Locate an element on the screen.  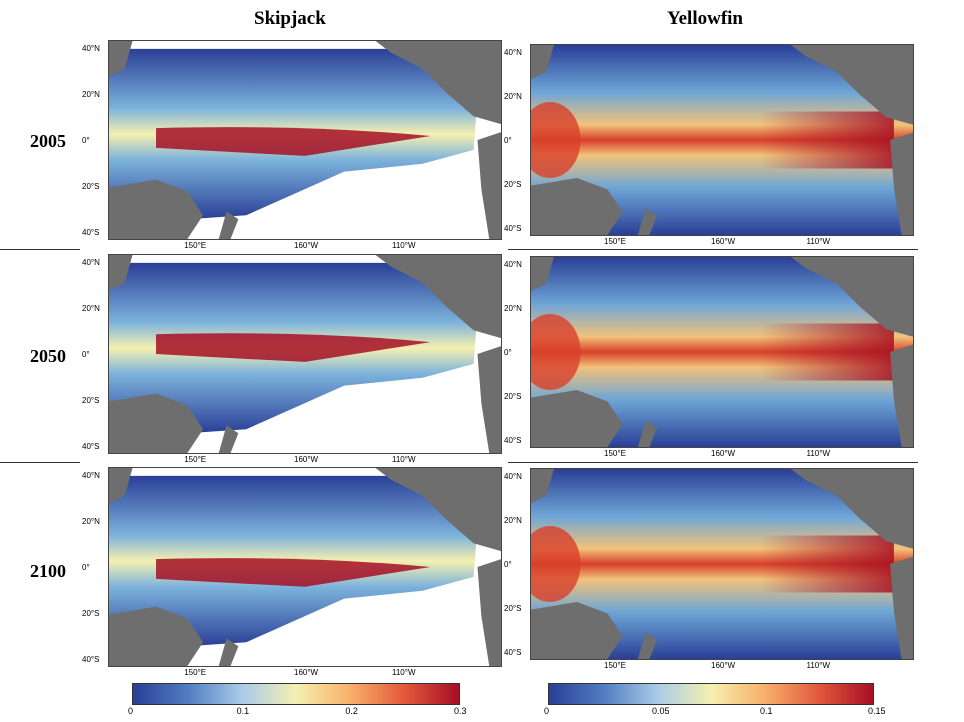
row-label-2050: 2050 is located at coordinates (48, 356).